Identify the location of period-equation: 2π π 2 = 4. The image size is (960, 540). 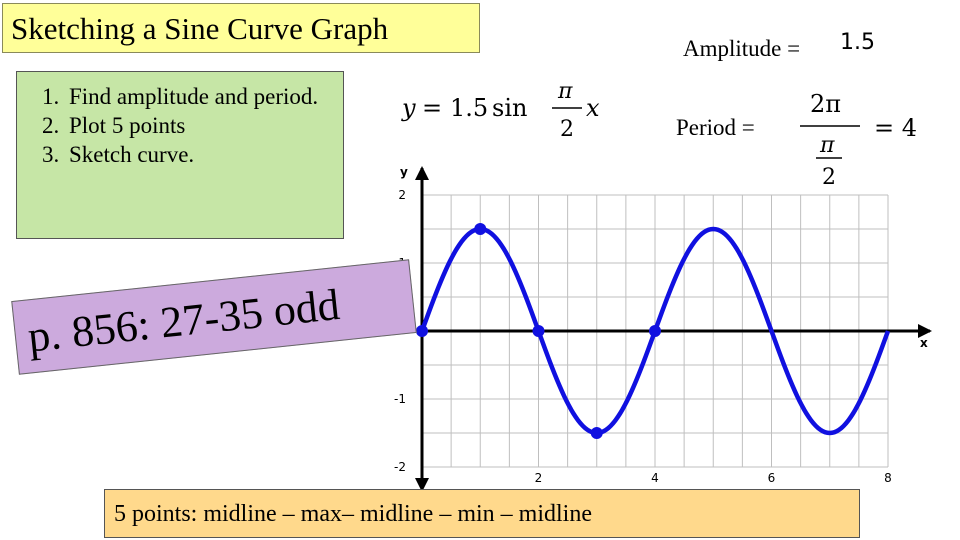
(855, 144).